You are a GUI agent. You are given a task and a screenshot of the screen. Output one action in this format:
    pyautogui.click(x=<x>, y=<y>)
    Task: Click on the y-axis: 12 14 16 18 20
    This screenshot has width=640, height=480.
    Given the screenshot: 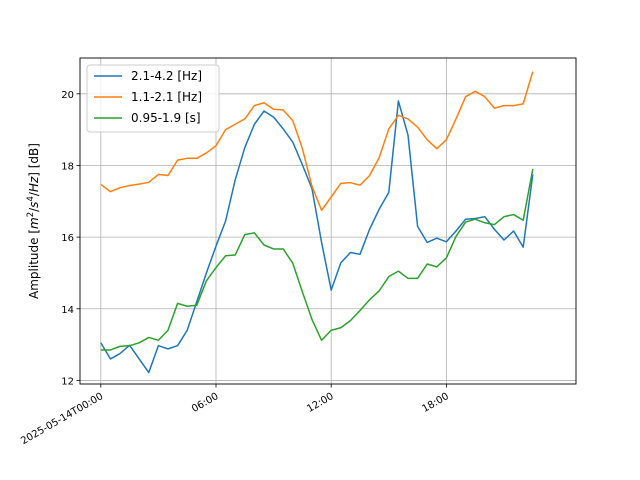 What is the action you would take?
    pyautogui.click(x=70, y=238)
    